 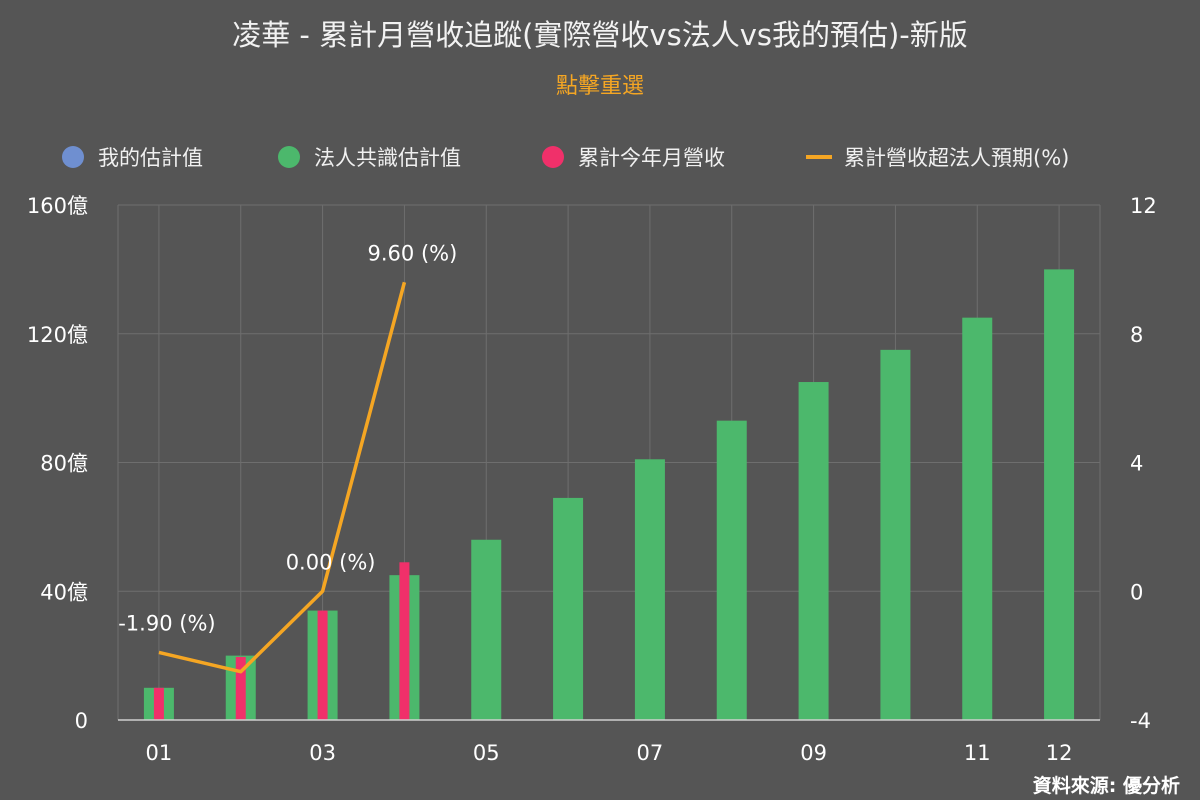 I want to click on legend-label-consensus: 法人共識估計值, so click(x=387, y=158).